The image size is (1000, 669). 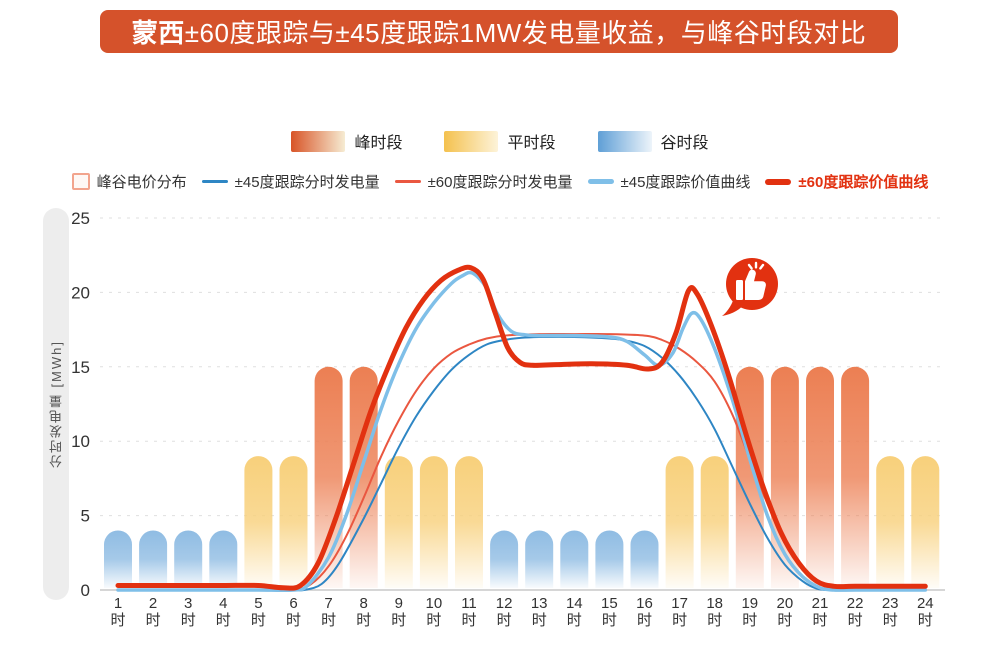 What do you see at coordinates (890, 522) in the screenshot?
I see `bar-hour-23-flat` at bounding box center [890, 522].